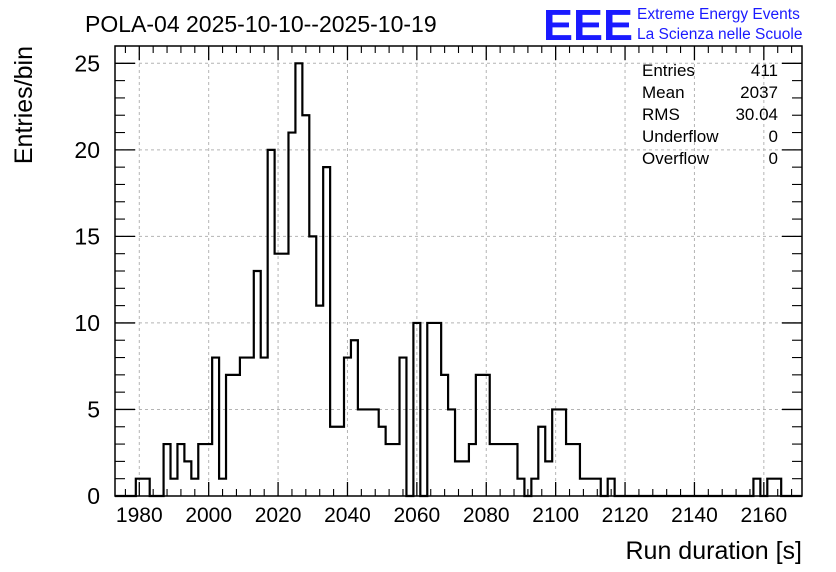 The height and width of the screenshot is (572, 836). Describe the element at coordinates (261, 24) in the screenshot. I see `chart-title: POLA-04 2025-10-10--2025-10-19` at that location.